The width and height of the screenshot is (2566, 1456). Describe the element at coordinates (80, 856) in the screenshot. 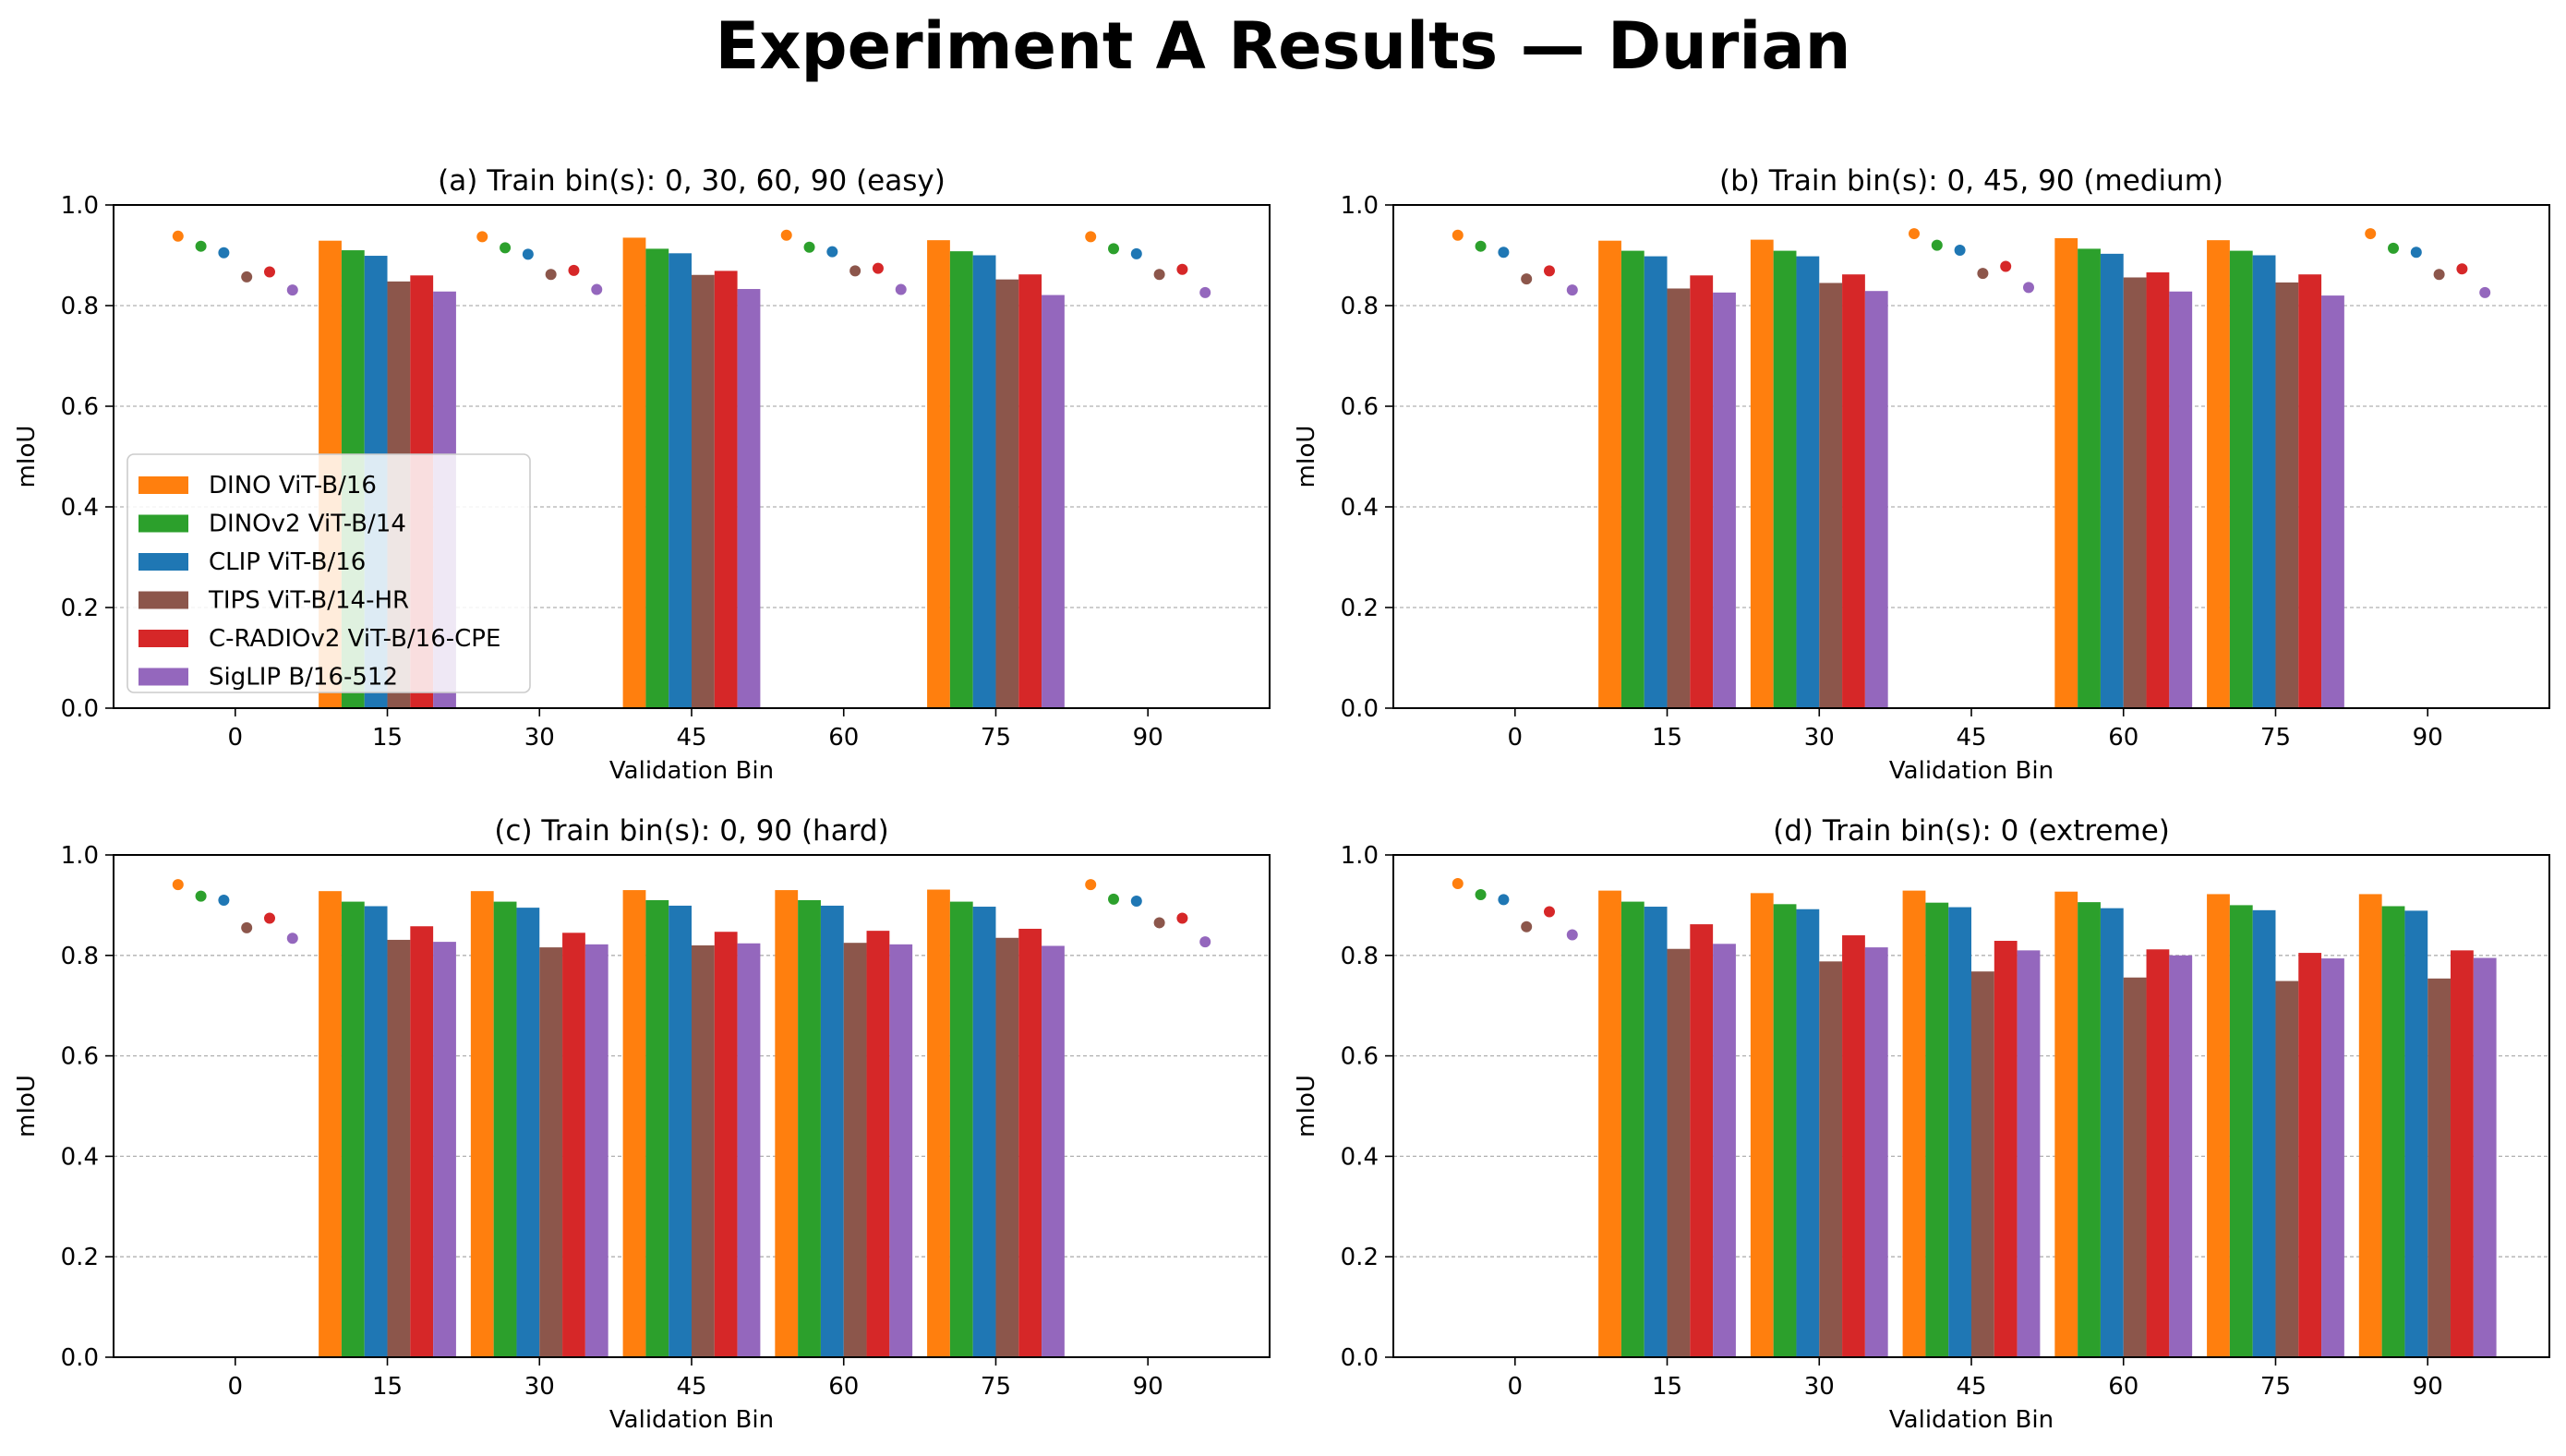

I see `y-tick-label: 1.0` at that location.